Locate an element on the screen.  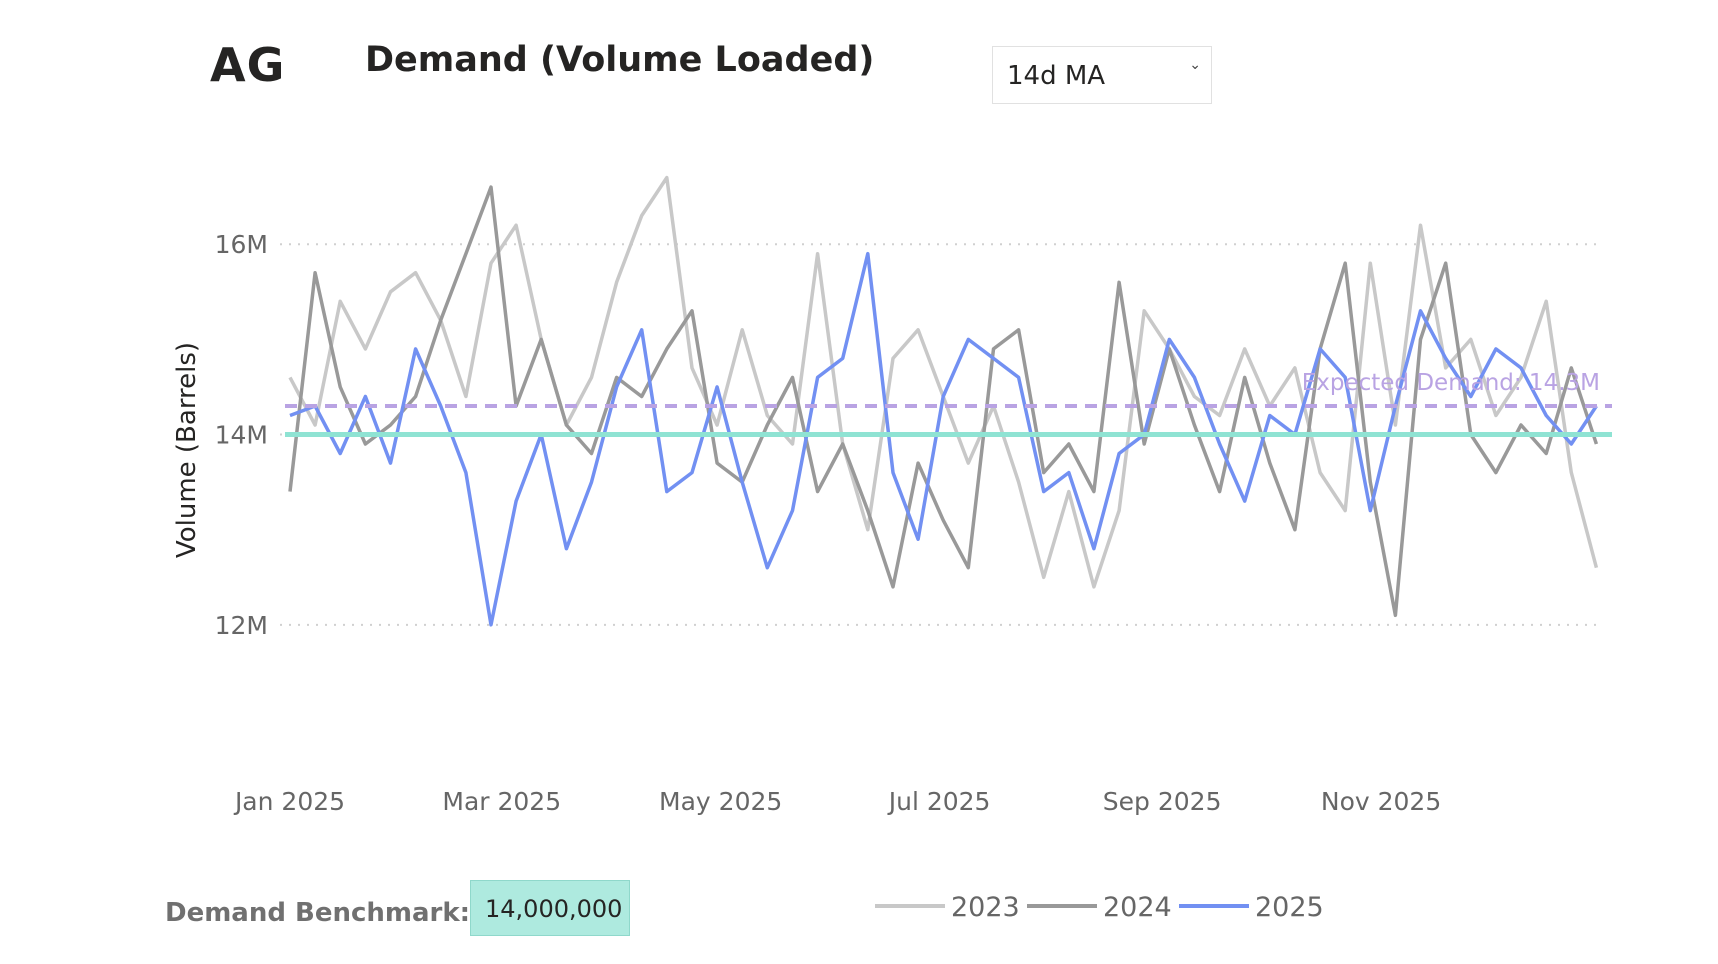
dropdown-selected-value: 14d MA is located at coordinates (1056, 76).